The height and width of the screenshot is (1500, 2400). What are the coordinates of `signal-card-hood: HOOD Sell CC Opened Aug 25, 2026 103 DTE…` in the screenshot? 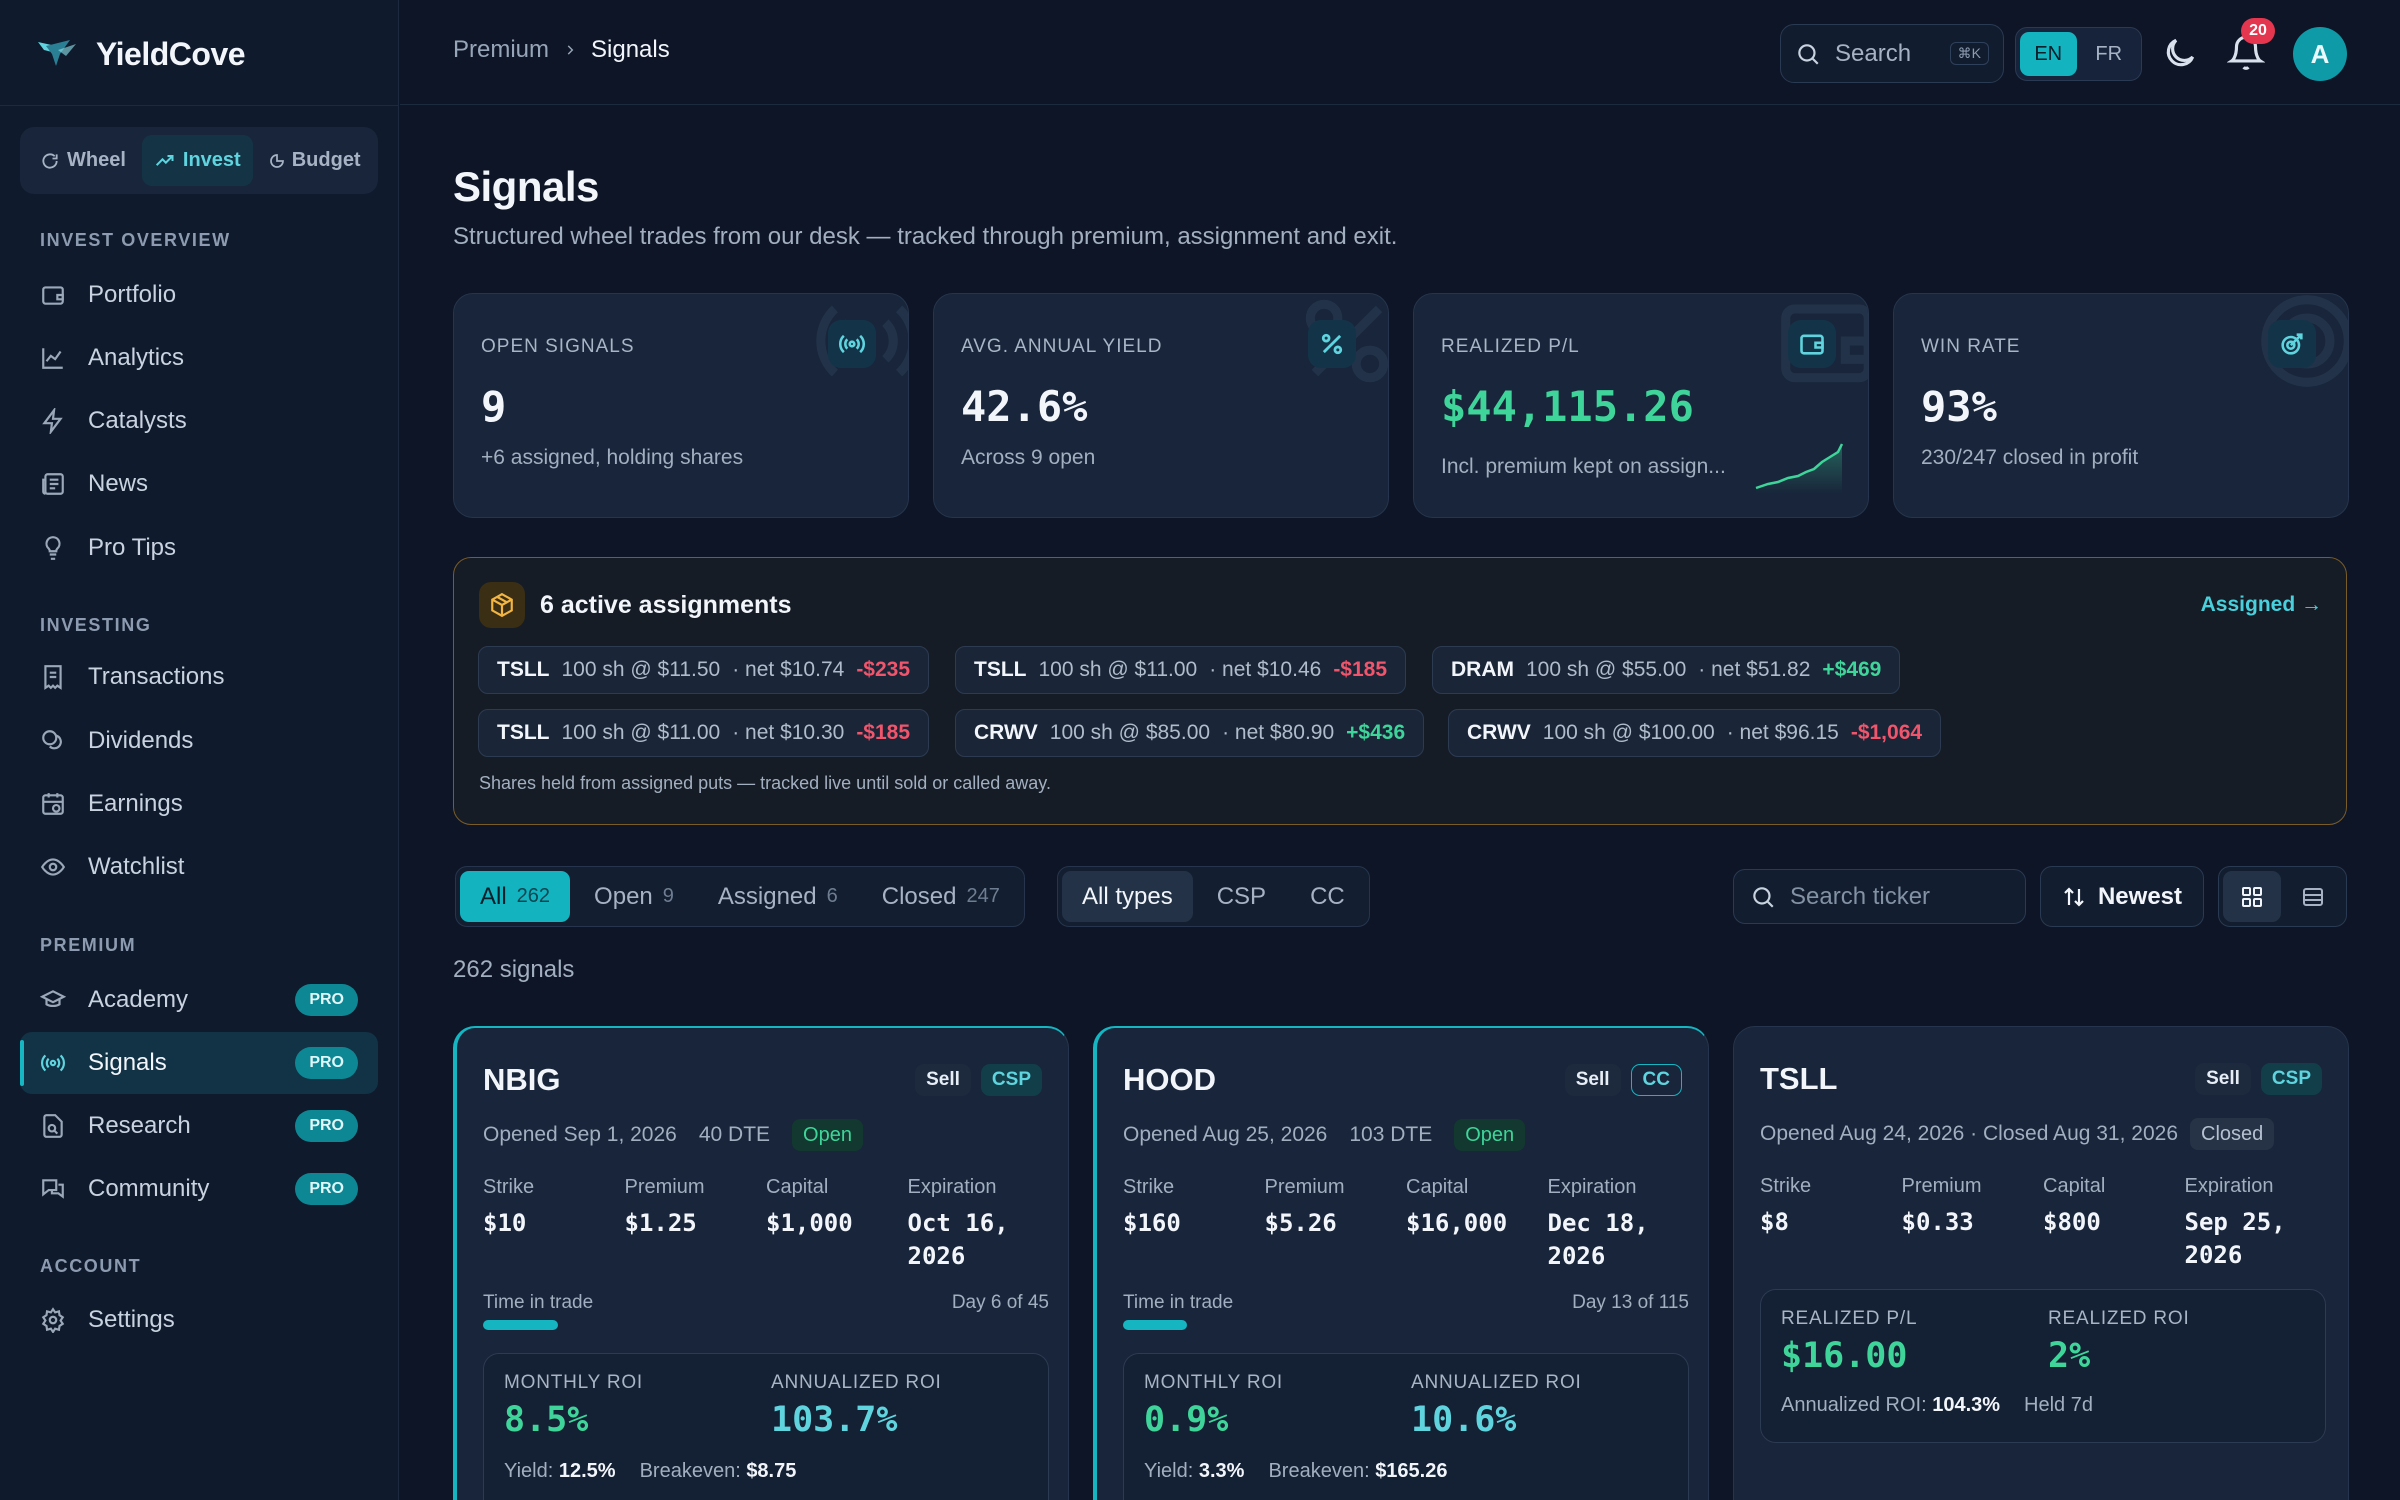 It's located at (1401, 1263).